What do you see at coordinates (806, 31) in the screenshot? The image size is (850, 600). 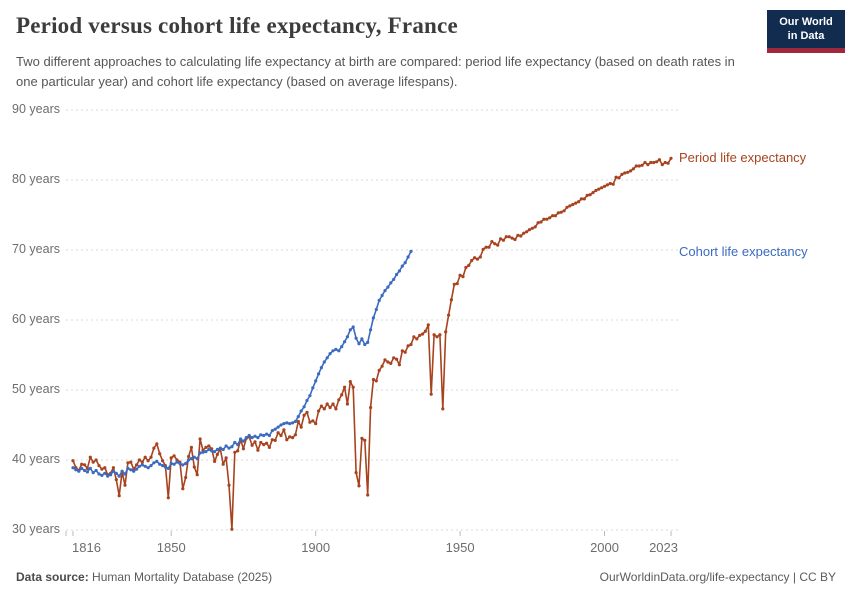 I see `owid-logo: Our World in Data` at bounding box center [806, 31].